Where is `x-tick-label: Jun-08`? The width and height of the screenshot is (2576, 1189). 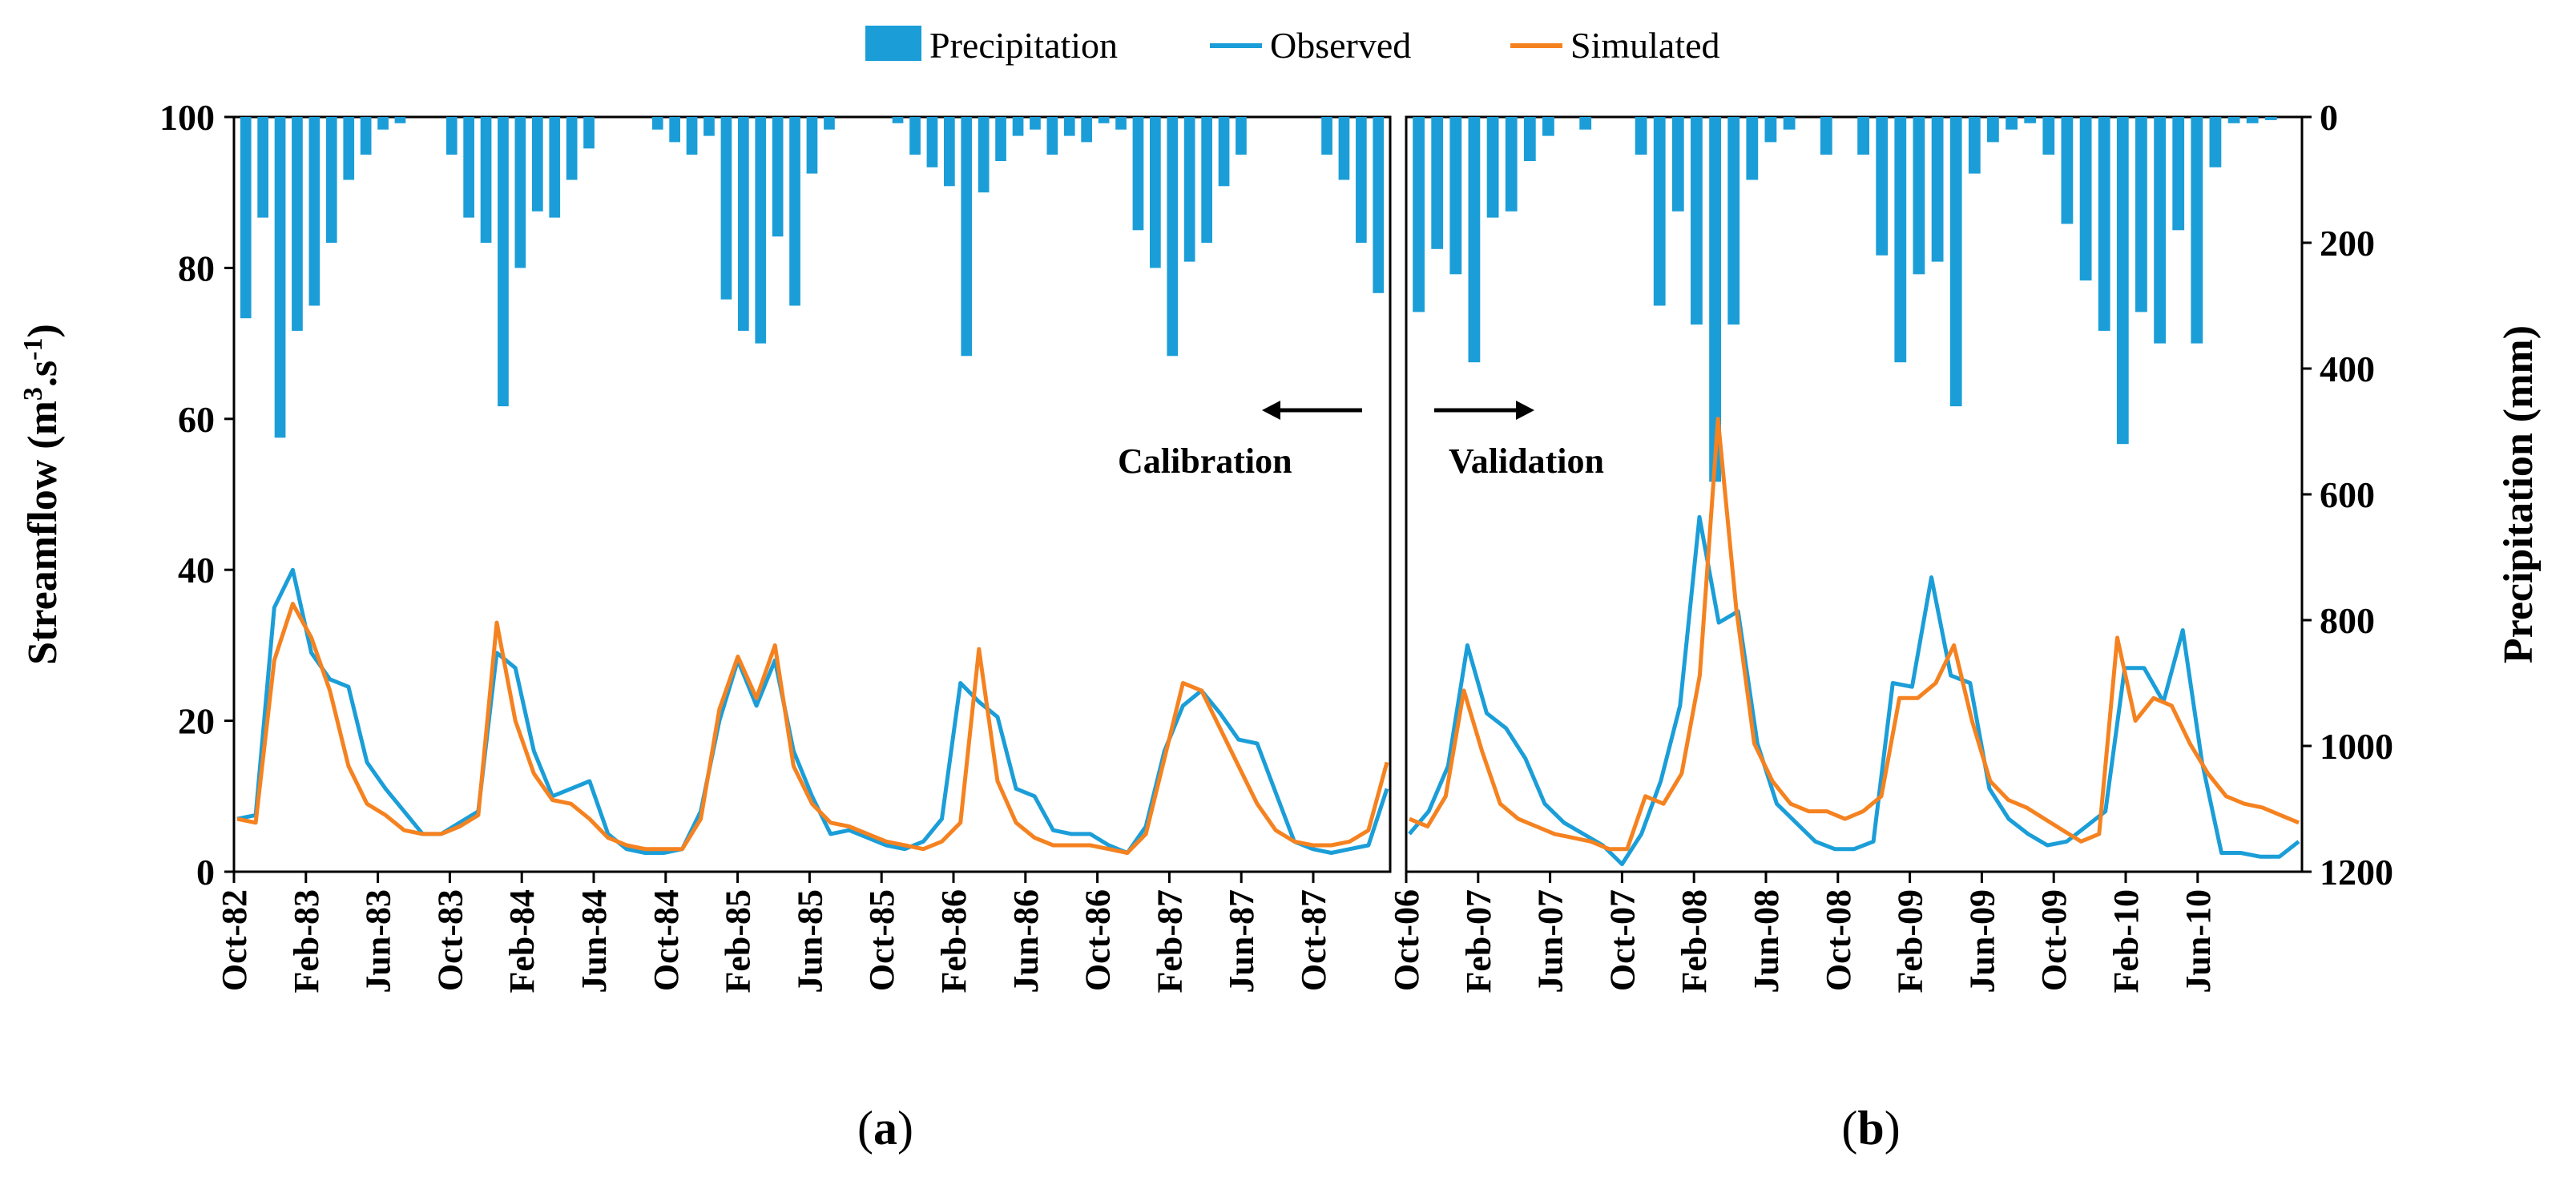 x-tick-label: Jun-08 is located at coordinates (1766, 941).